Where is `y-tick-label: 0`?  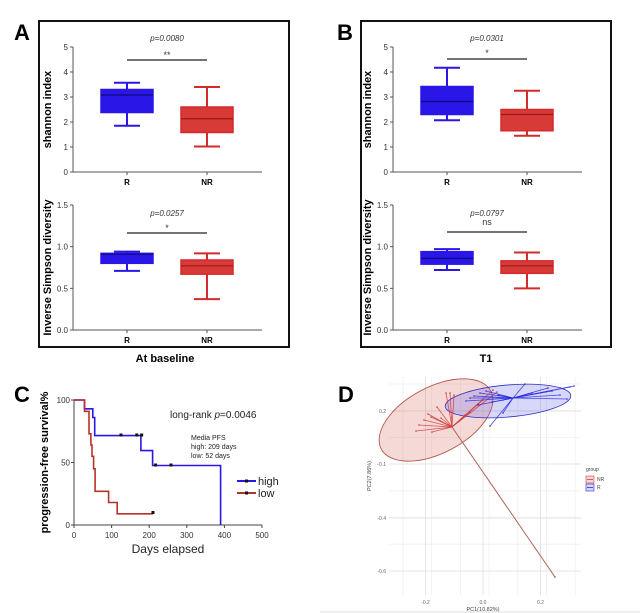 y-tick-label: 0 is located at coordinates (68, 525).